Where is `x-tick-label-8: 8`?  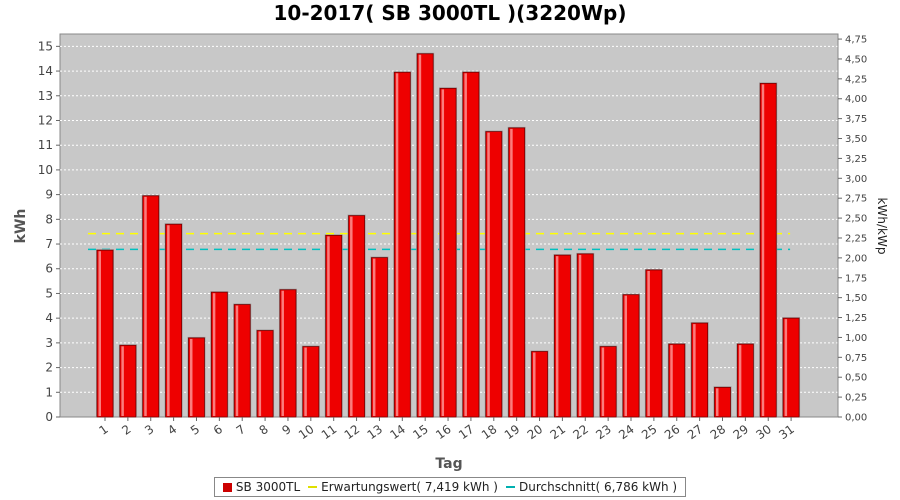 x-tick-label-8: 8 is located at coordinates (264, 430).